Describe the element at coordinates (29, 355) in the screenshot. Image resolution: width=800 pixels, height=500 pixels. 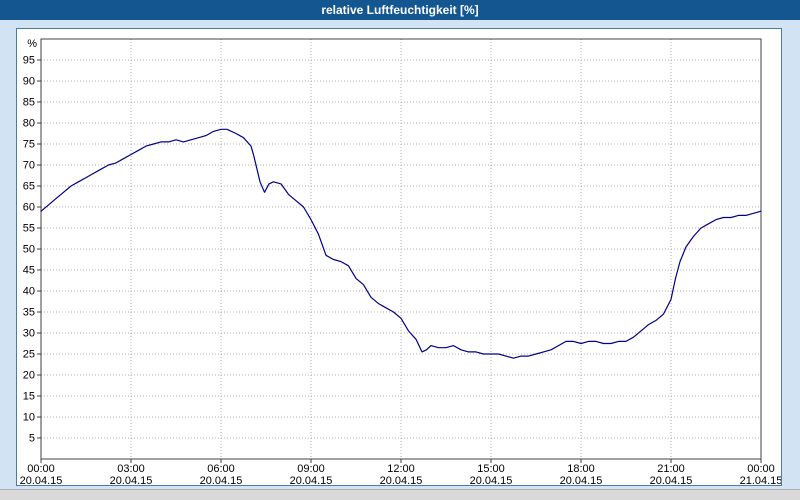
I see `svg-text: 25` at that location.